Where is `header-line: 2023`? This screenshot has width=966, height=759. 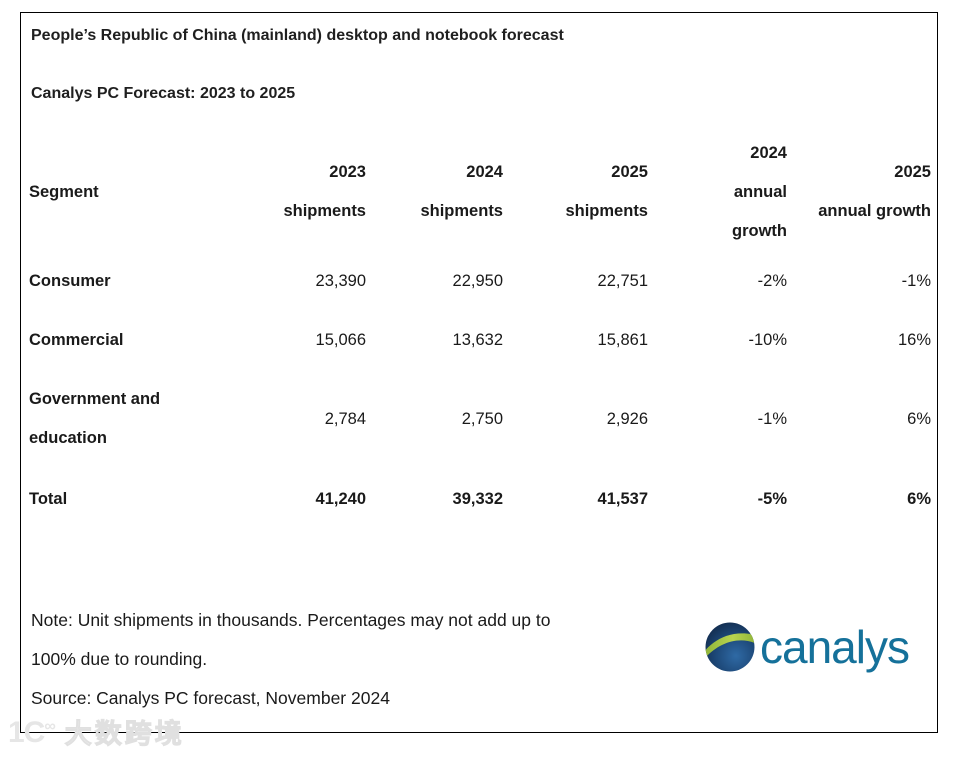 header-line: 2023 is located at coordinates (347, 172).